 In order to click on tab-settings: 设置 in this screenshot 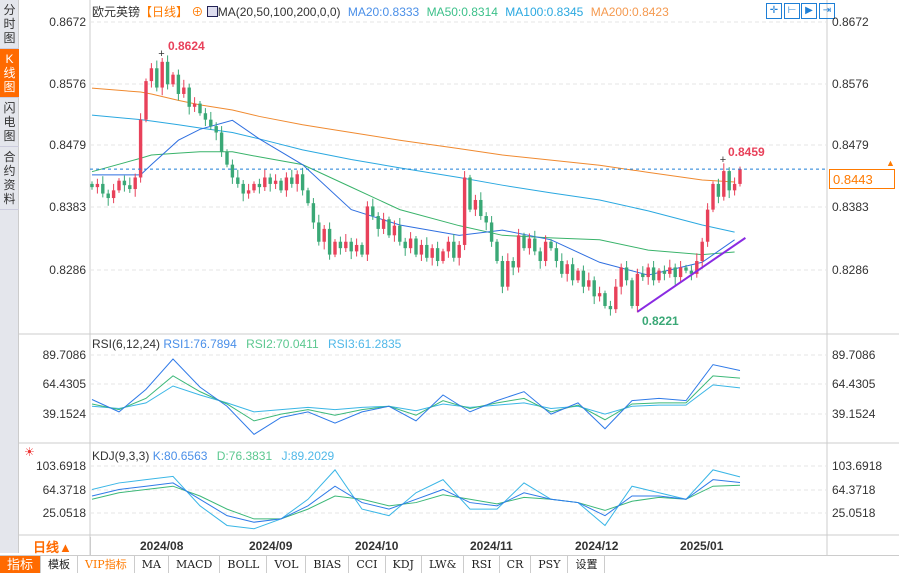, I will do `click(587, 564)`.